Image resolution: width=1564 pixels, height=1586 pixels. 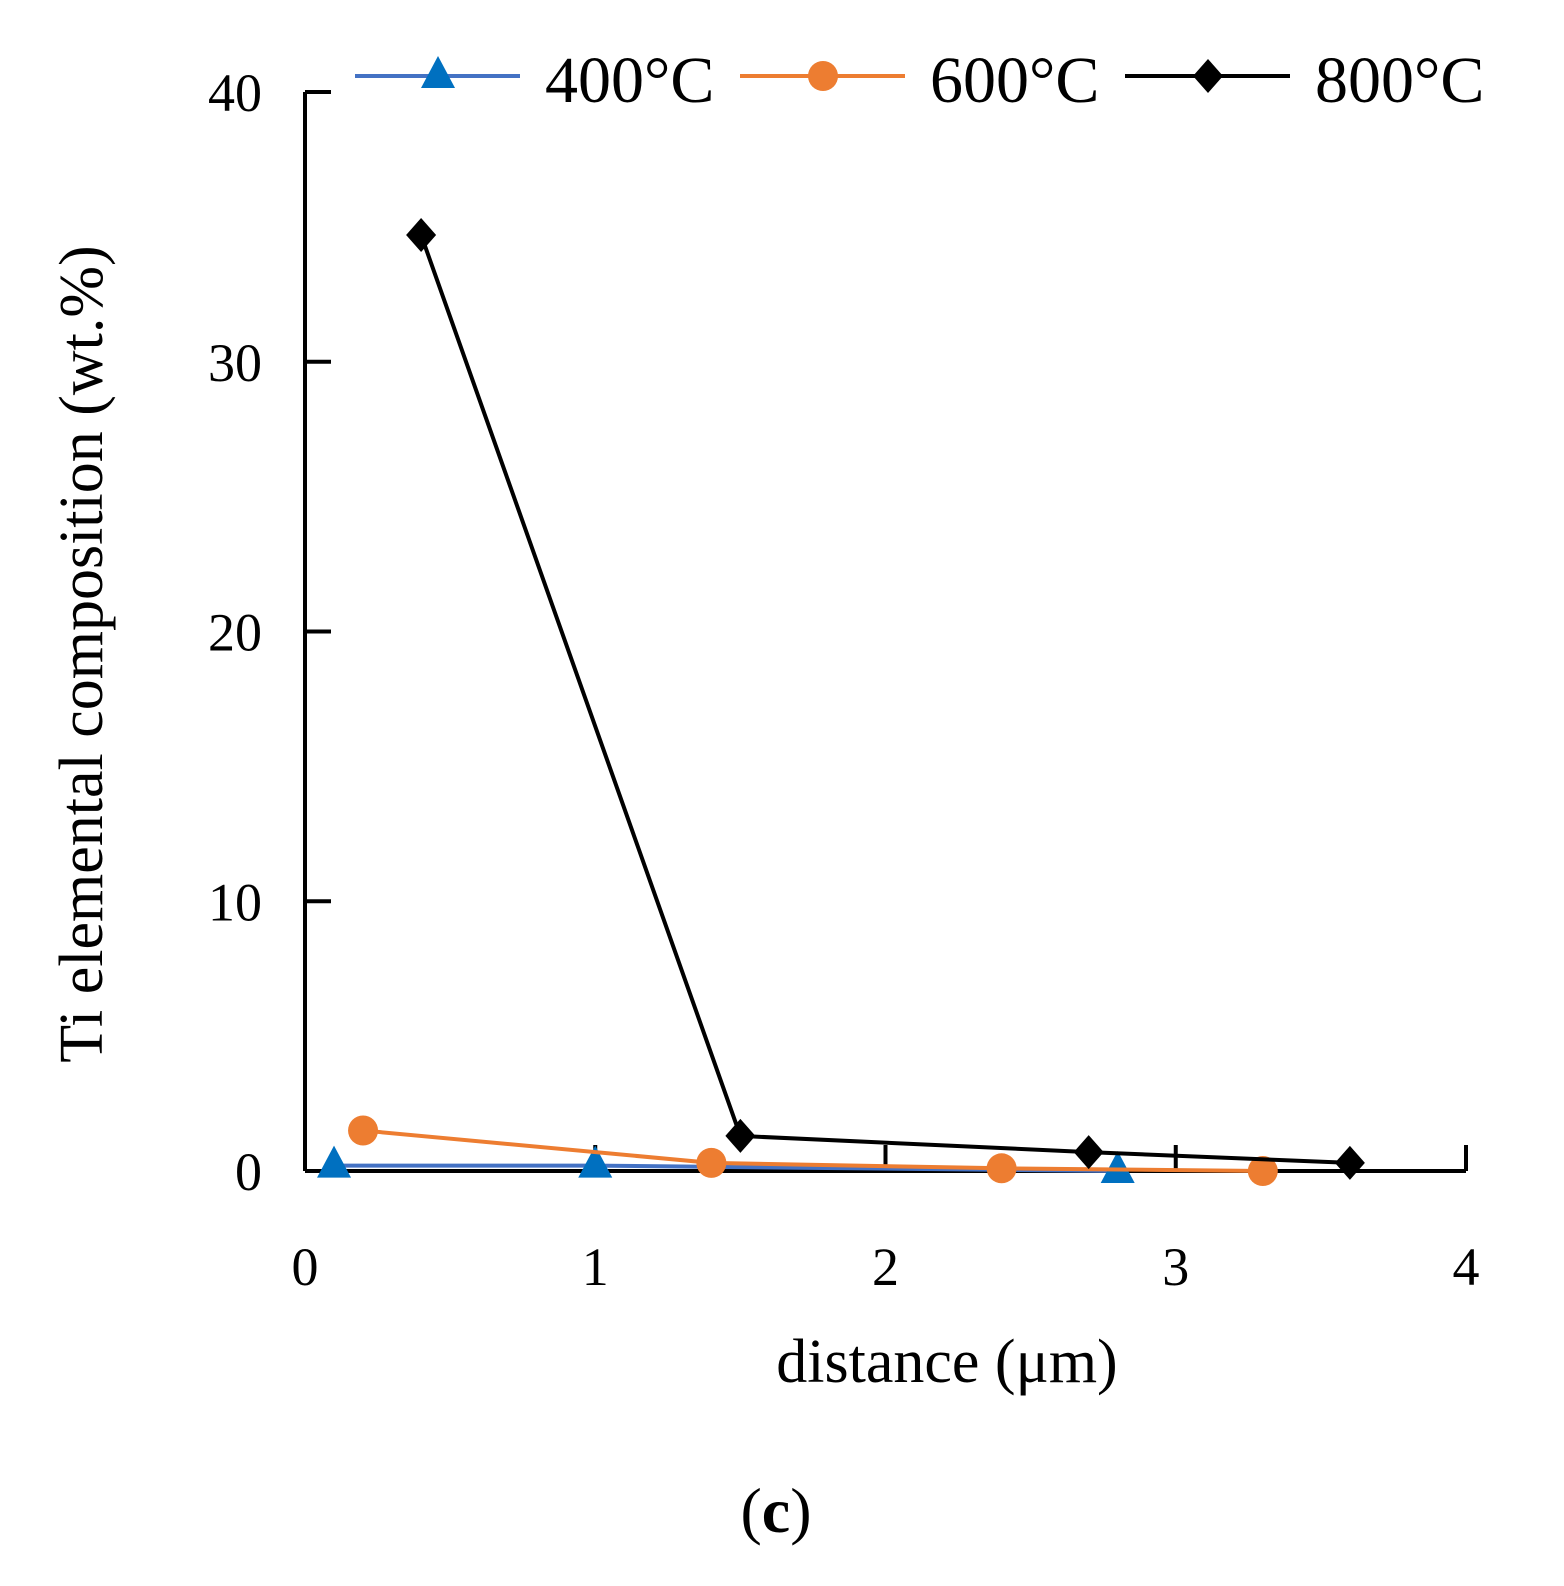 I want to click on legend-marker-400C, so click(x=438, y=72).